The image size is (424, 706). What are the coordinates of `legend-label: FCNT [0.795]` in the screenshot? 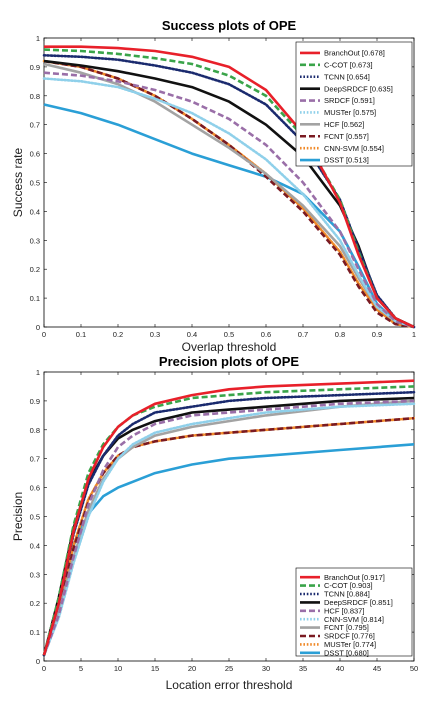 It's located at (346, 627).